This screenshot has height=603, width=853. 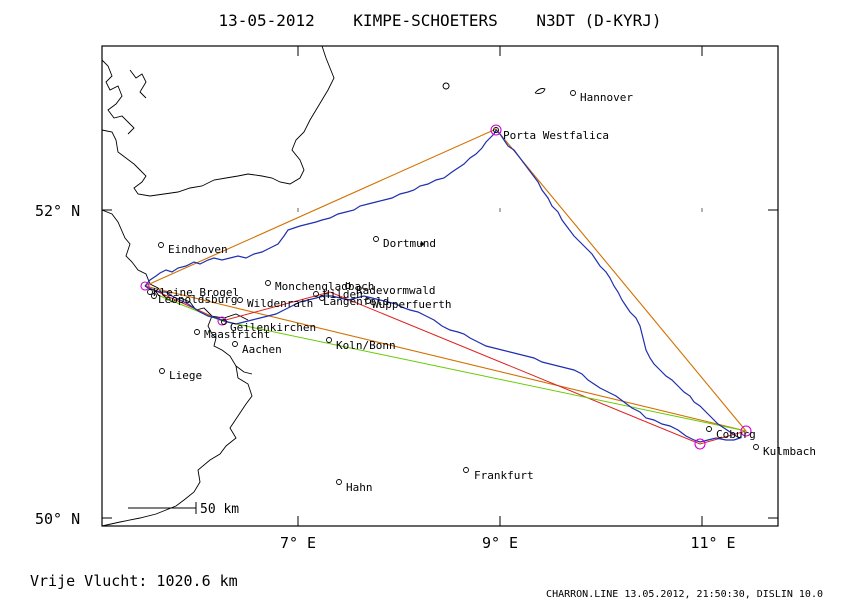 I want to click on place-koln-bonn: Koln/Bonn, so click(x=366, y=345).